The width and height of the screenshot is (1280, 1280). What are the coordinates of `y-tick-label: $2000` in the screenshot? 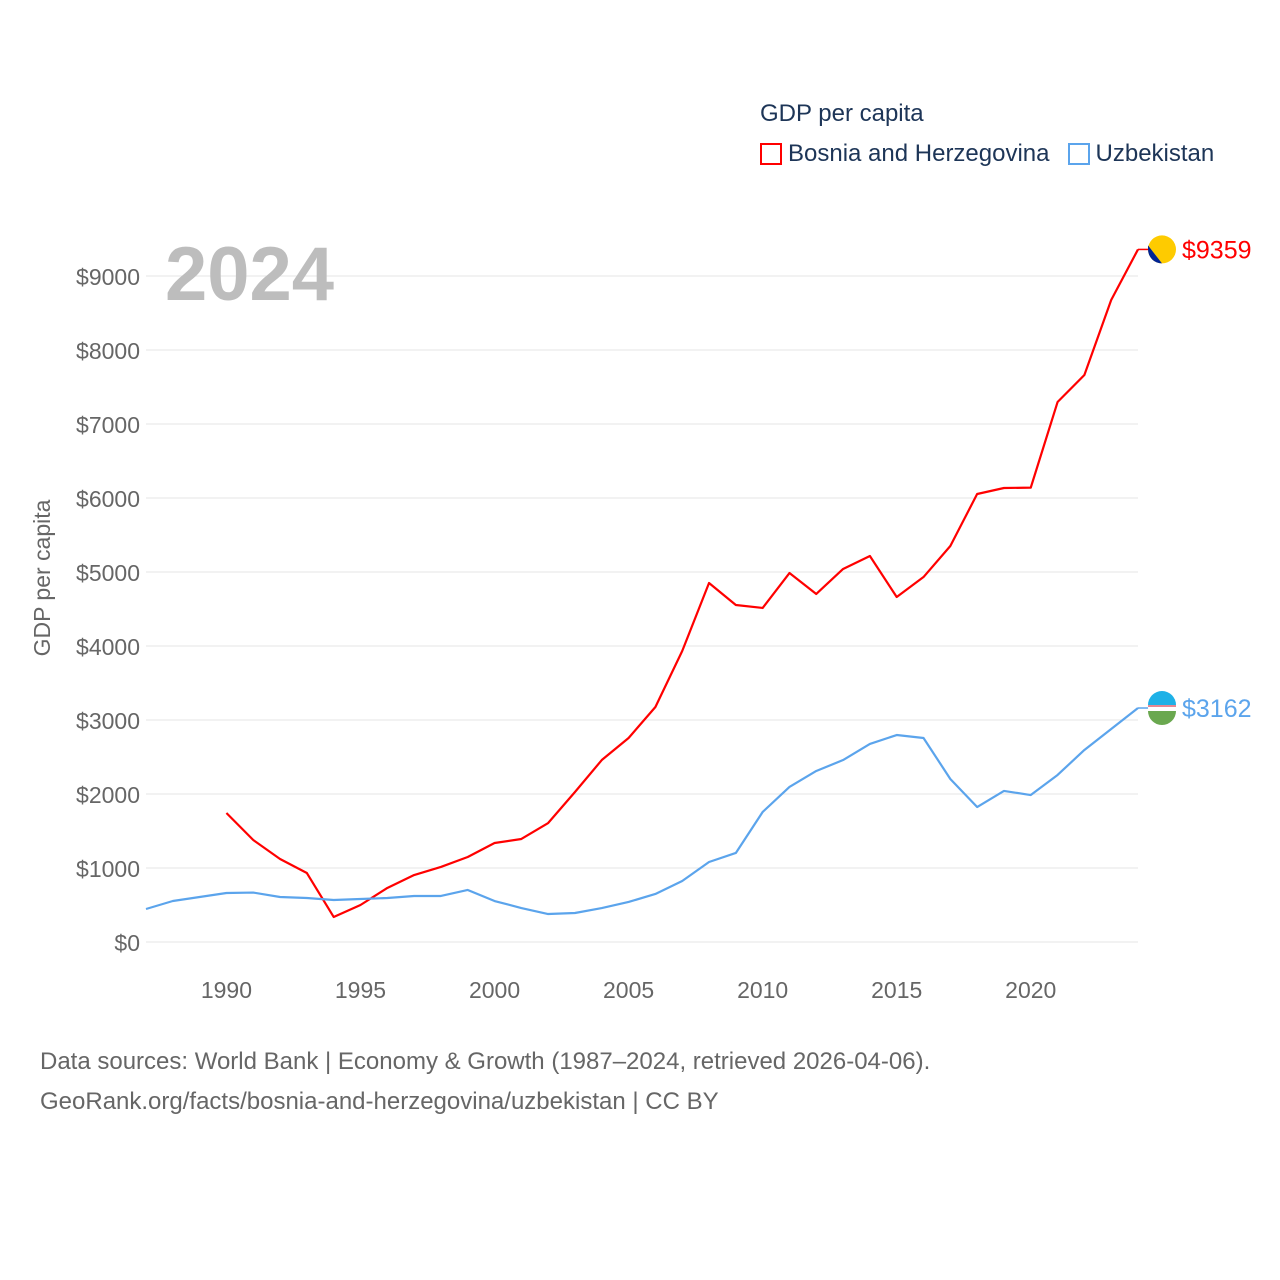 It's located at (108, 795).